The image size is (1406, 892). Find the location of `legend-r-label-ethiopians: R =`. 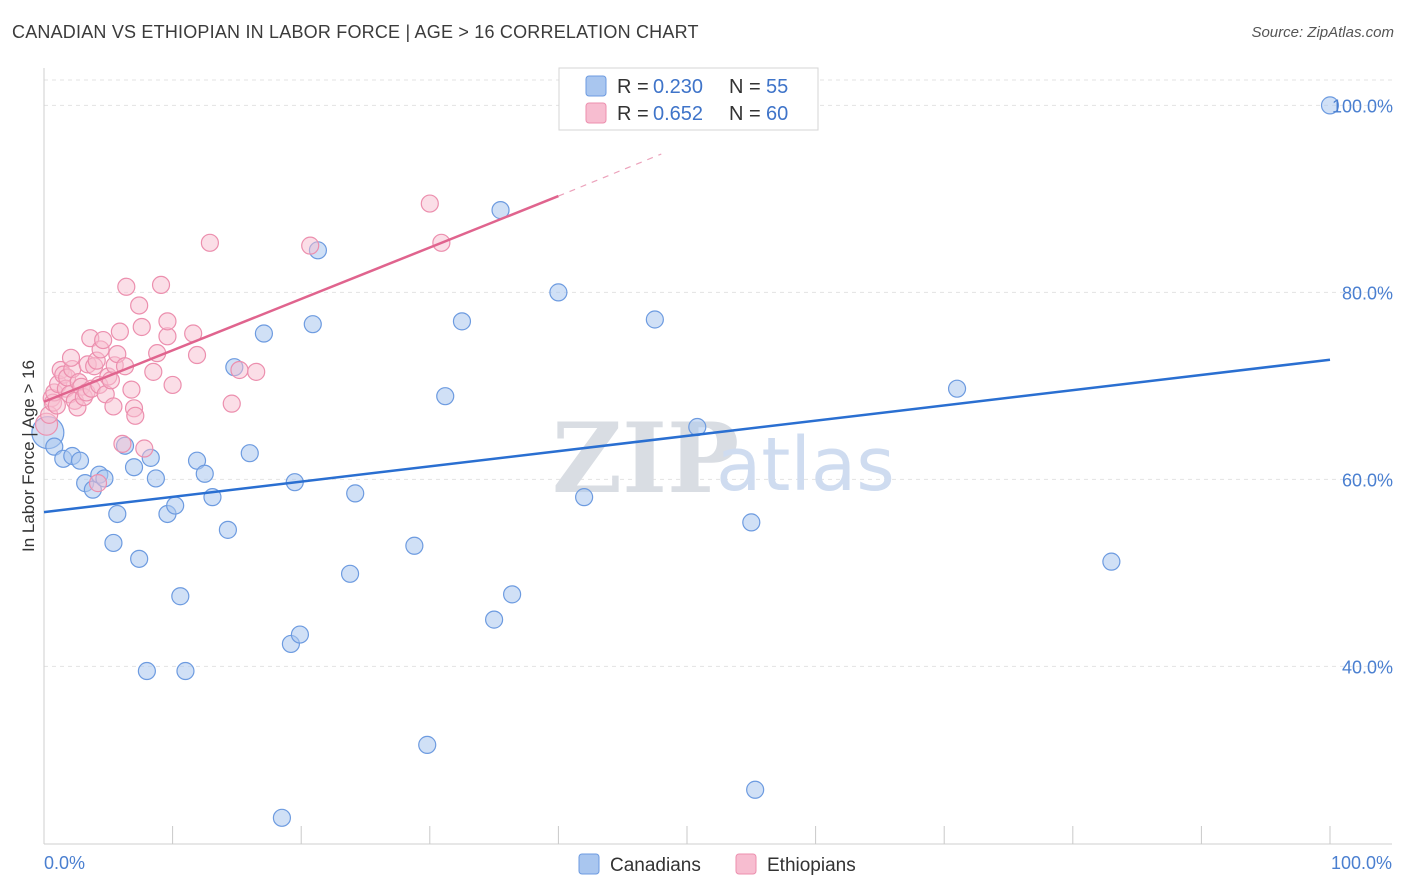

legend-r-label-ethiopians: R = is located at coordinates (633, 114).